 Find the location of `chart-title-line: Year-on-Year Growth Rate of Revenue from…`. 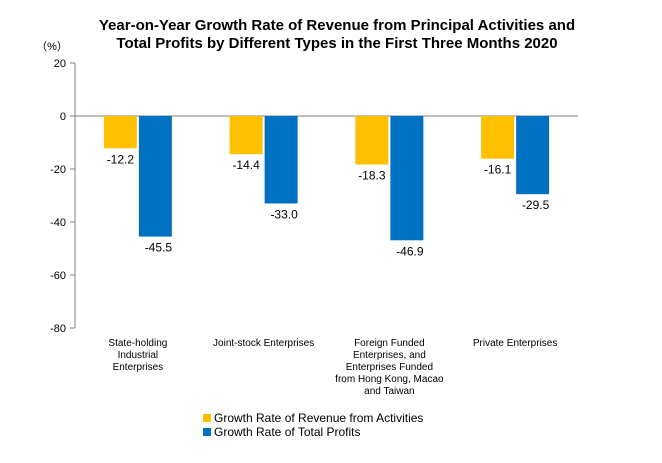

chart-title-line: Year-on-Year Growth Rate of Revenue from… is located at coordinates (337, 25).